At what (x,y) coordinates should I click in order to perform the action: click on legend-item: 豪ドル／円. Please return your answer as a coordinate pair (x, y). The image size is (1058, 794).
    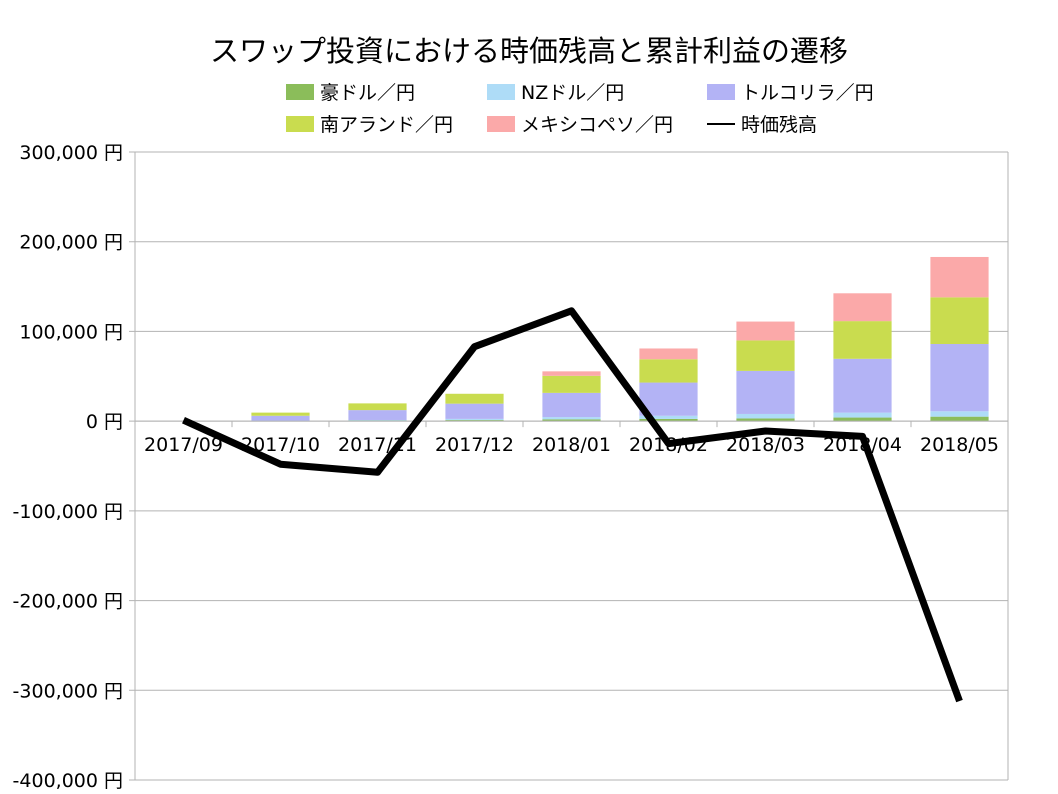
    Looking at the image, I should click on (350, 93).